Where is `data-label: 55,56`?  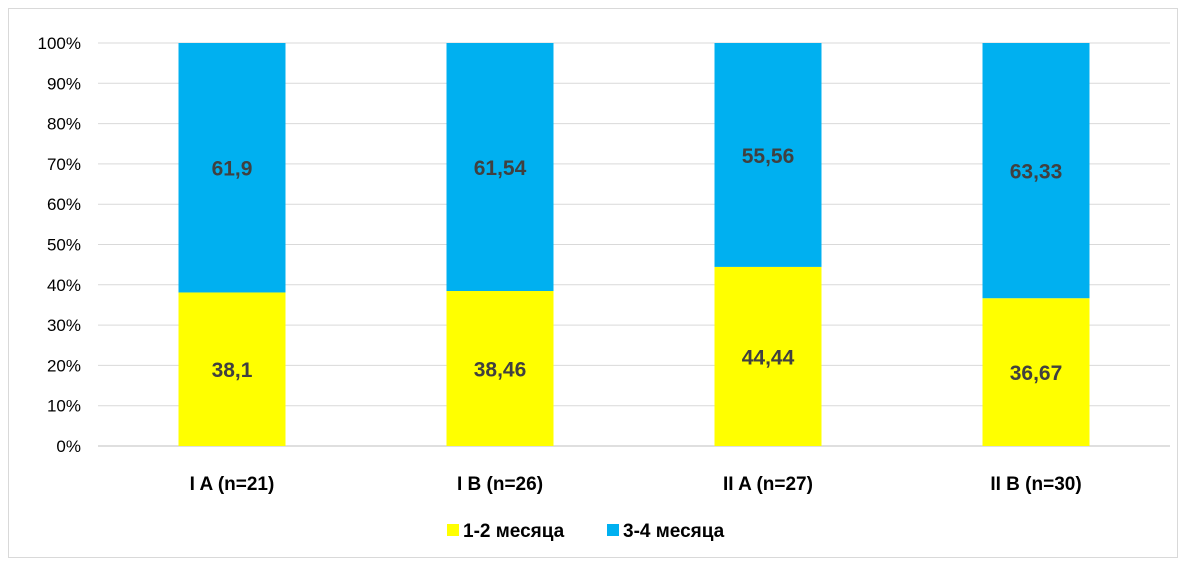
data-label: 55,56 is located at coordinates (768, 156).